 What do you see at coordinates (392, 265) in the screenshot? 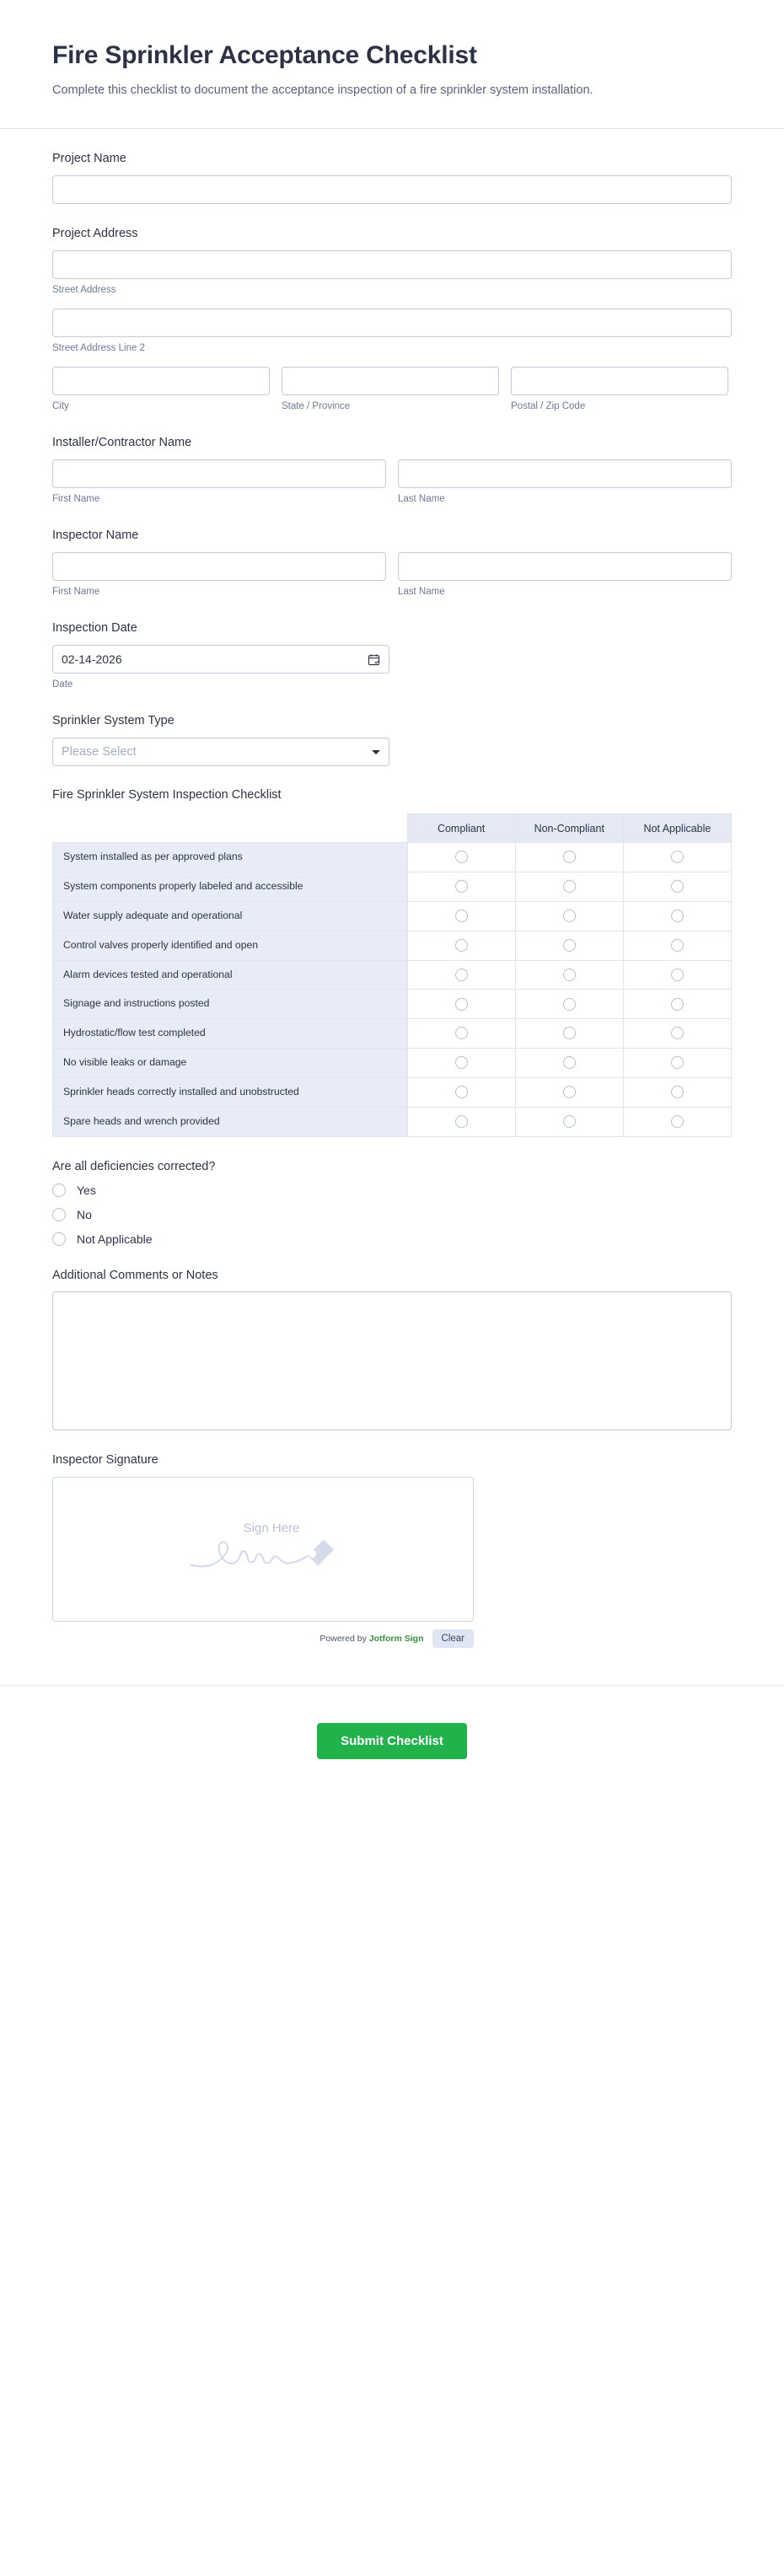
I see `street-address-input` at bounding box center [392, 265].